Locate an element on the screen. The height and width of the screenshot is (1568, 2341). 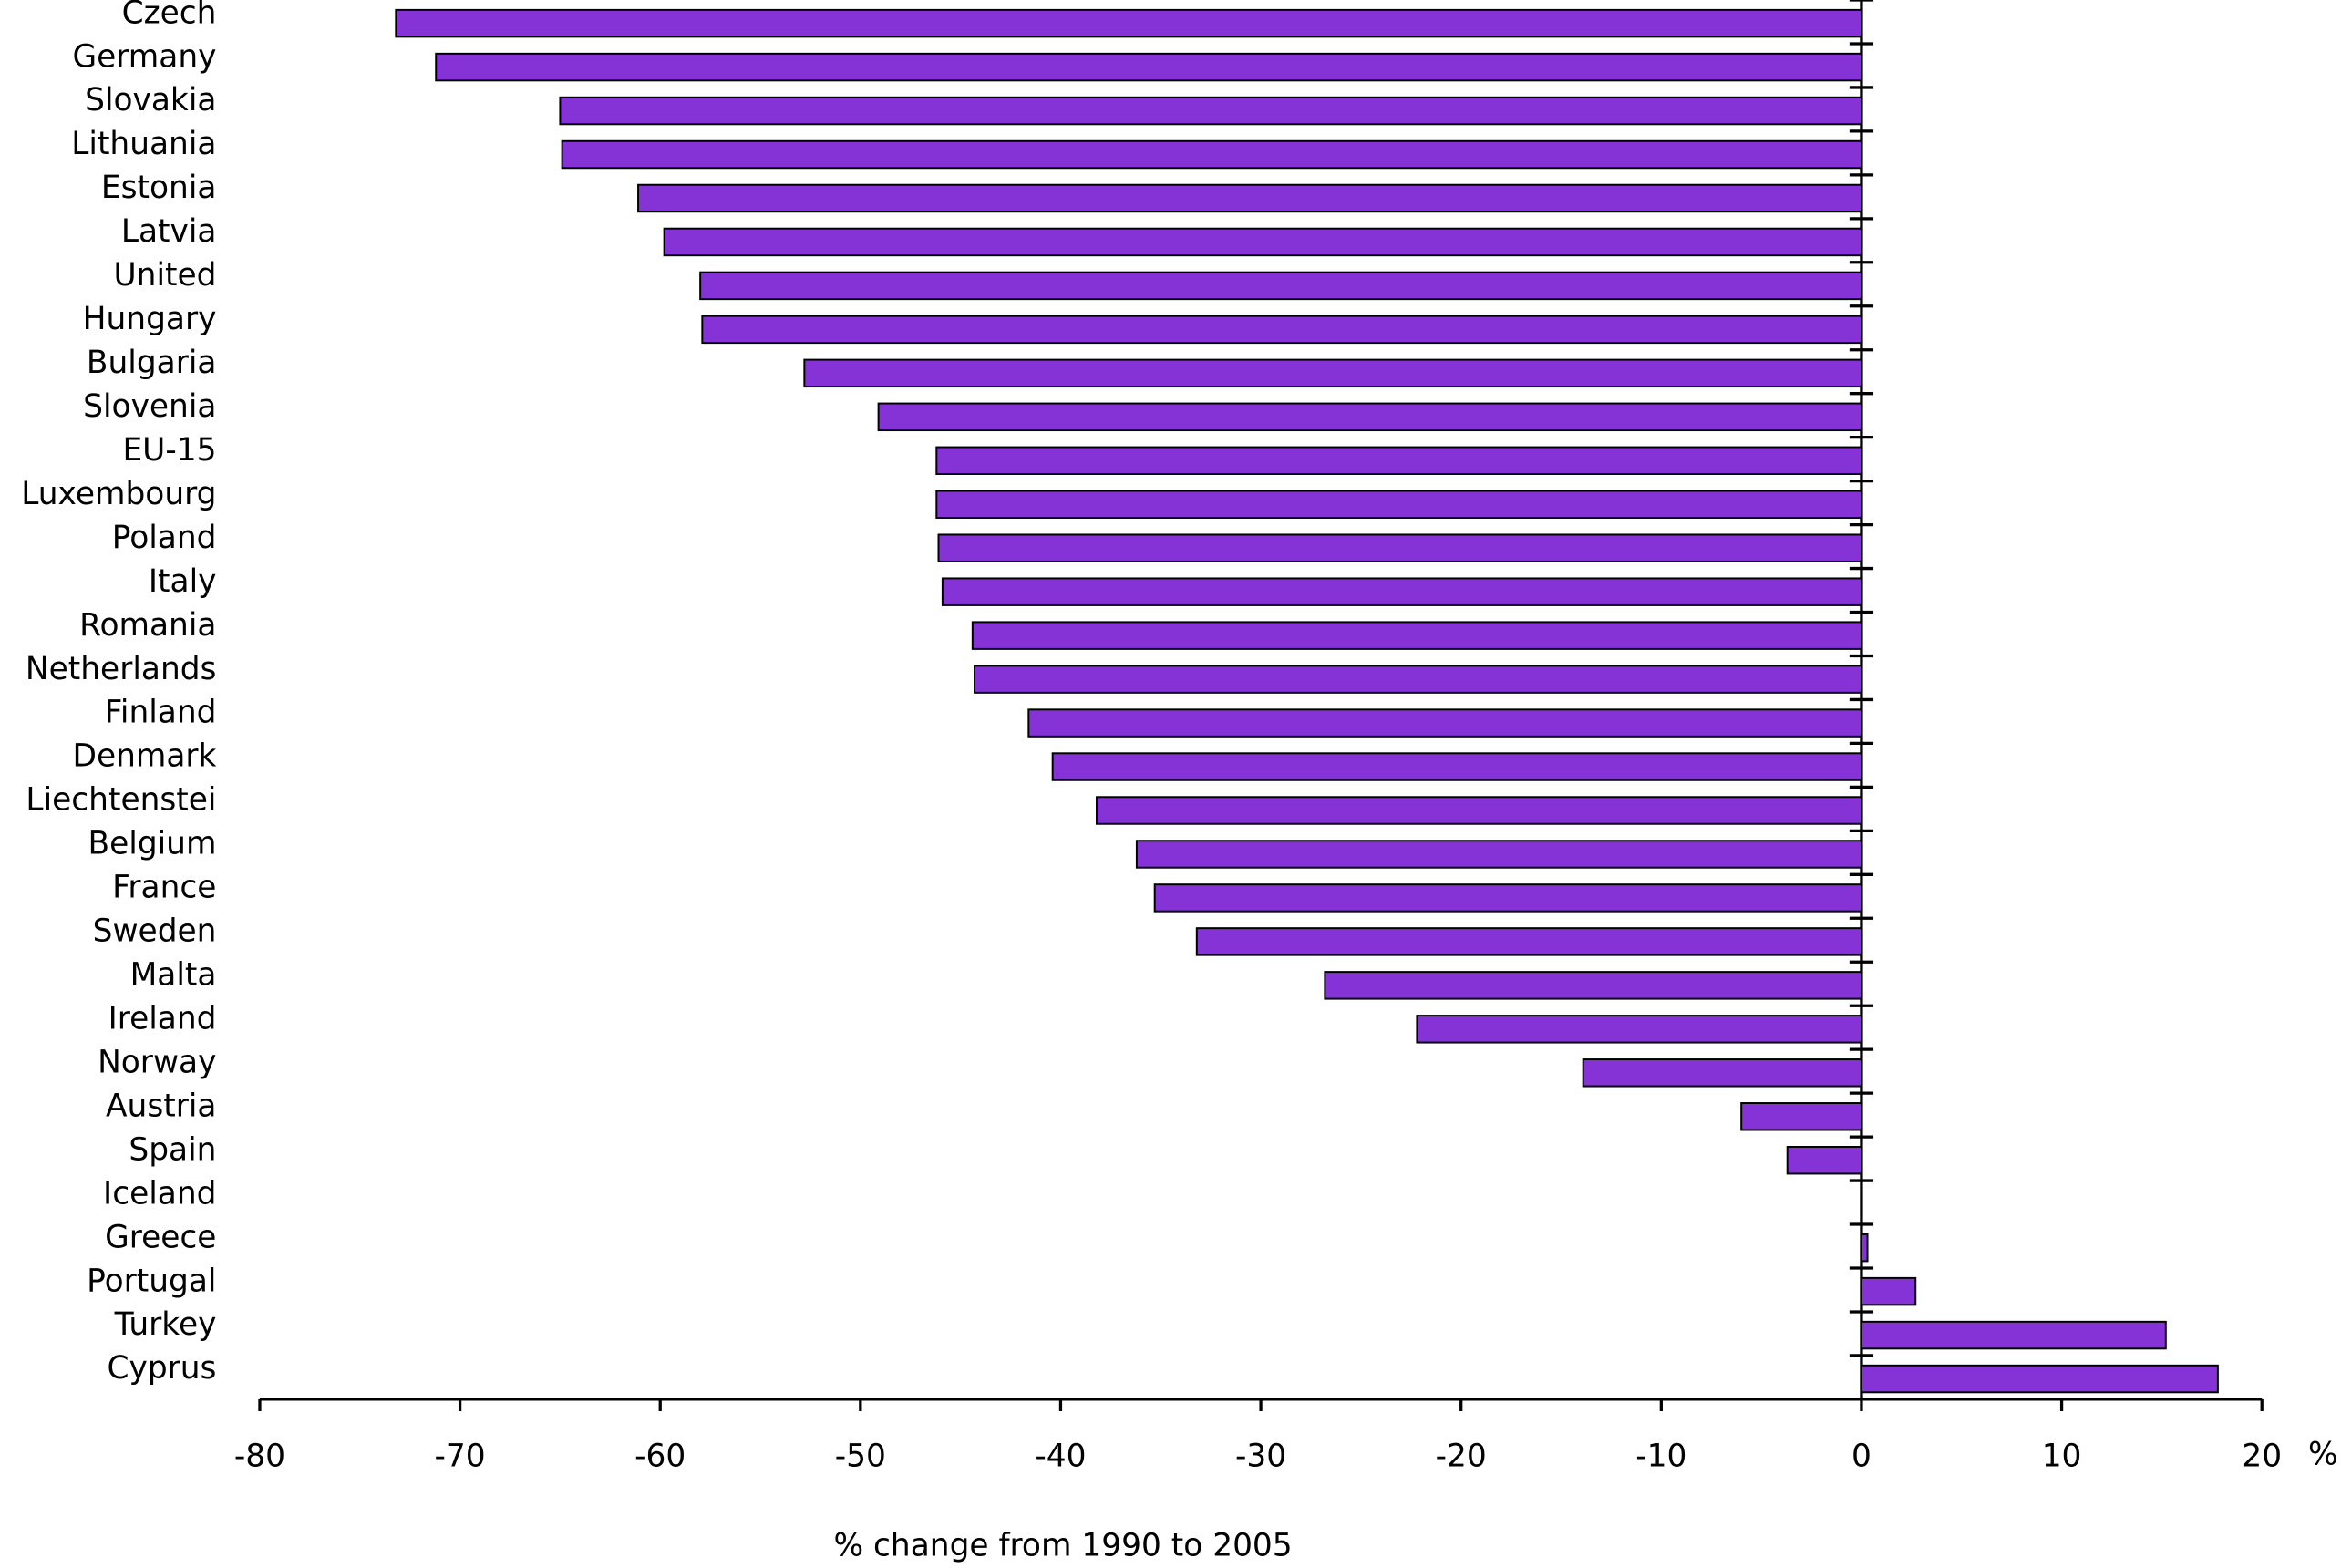
y-tick-label: Romania is located at coordinates (148, 625).